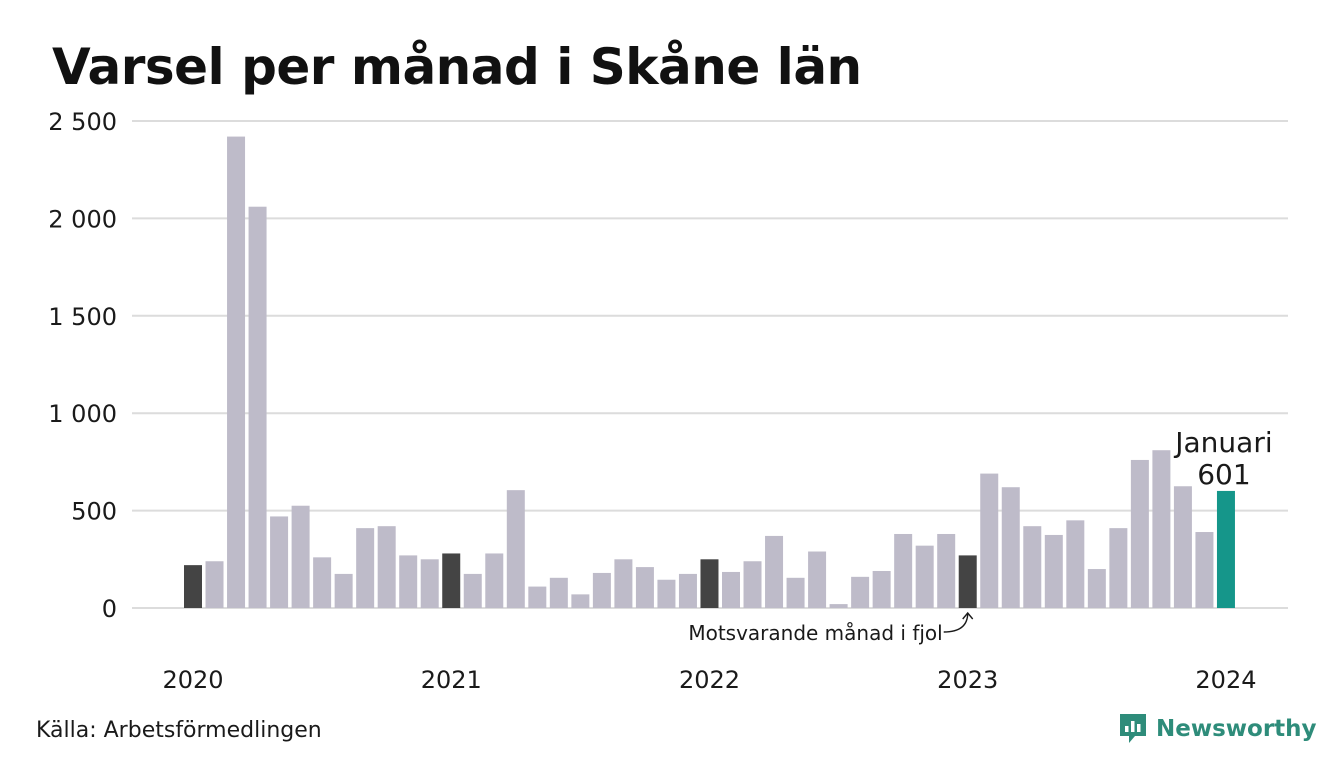  I want to click on brand-logo: Newsworthy, so click(1217, 729).